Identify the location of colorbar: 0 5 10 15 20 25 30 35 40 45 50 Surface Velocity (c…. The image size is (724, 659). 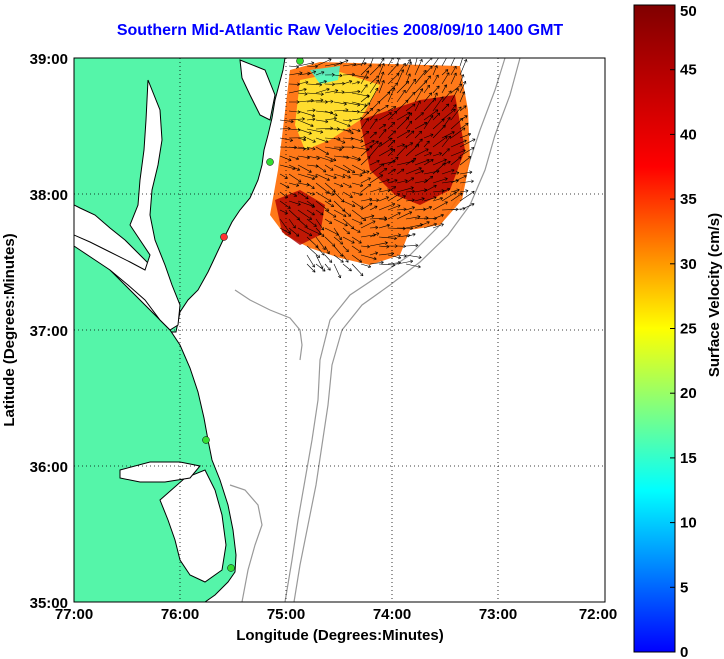
(678, 331).